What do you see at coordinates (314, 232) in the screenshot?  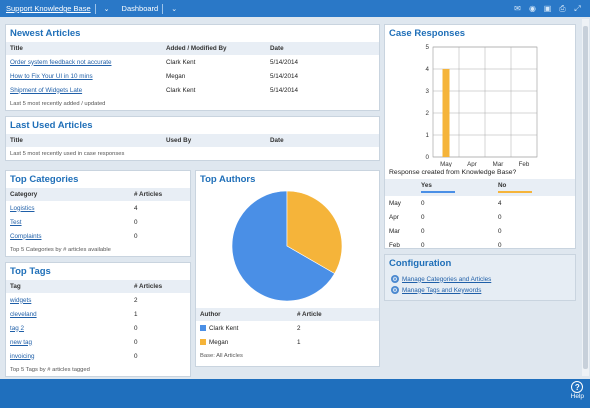 I see `pie-slice-megan` at bounding box center [314, 232].